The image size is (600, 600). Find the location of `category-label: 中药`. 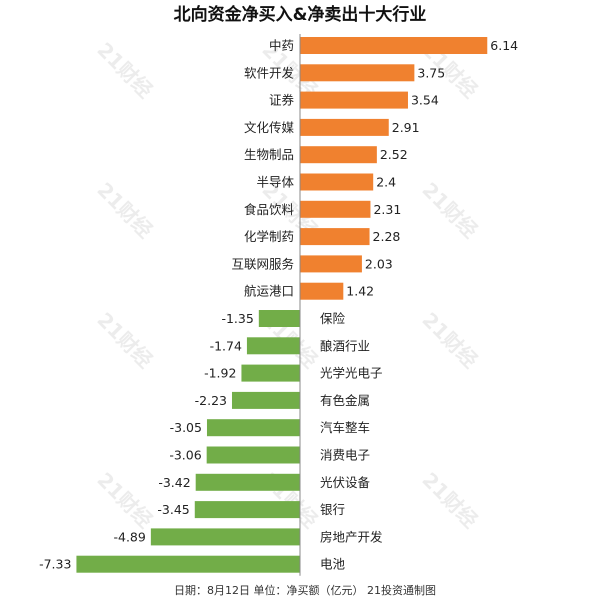

category-label: 中药 is located at coordinates (281, 45).